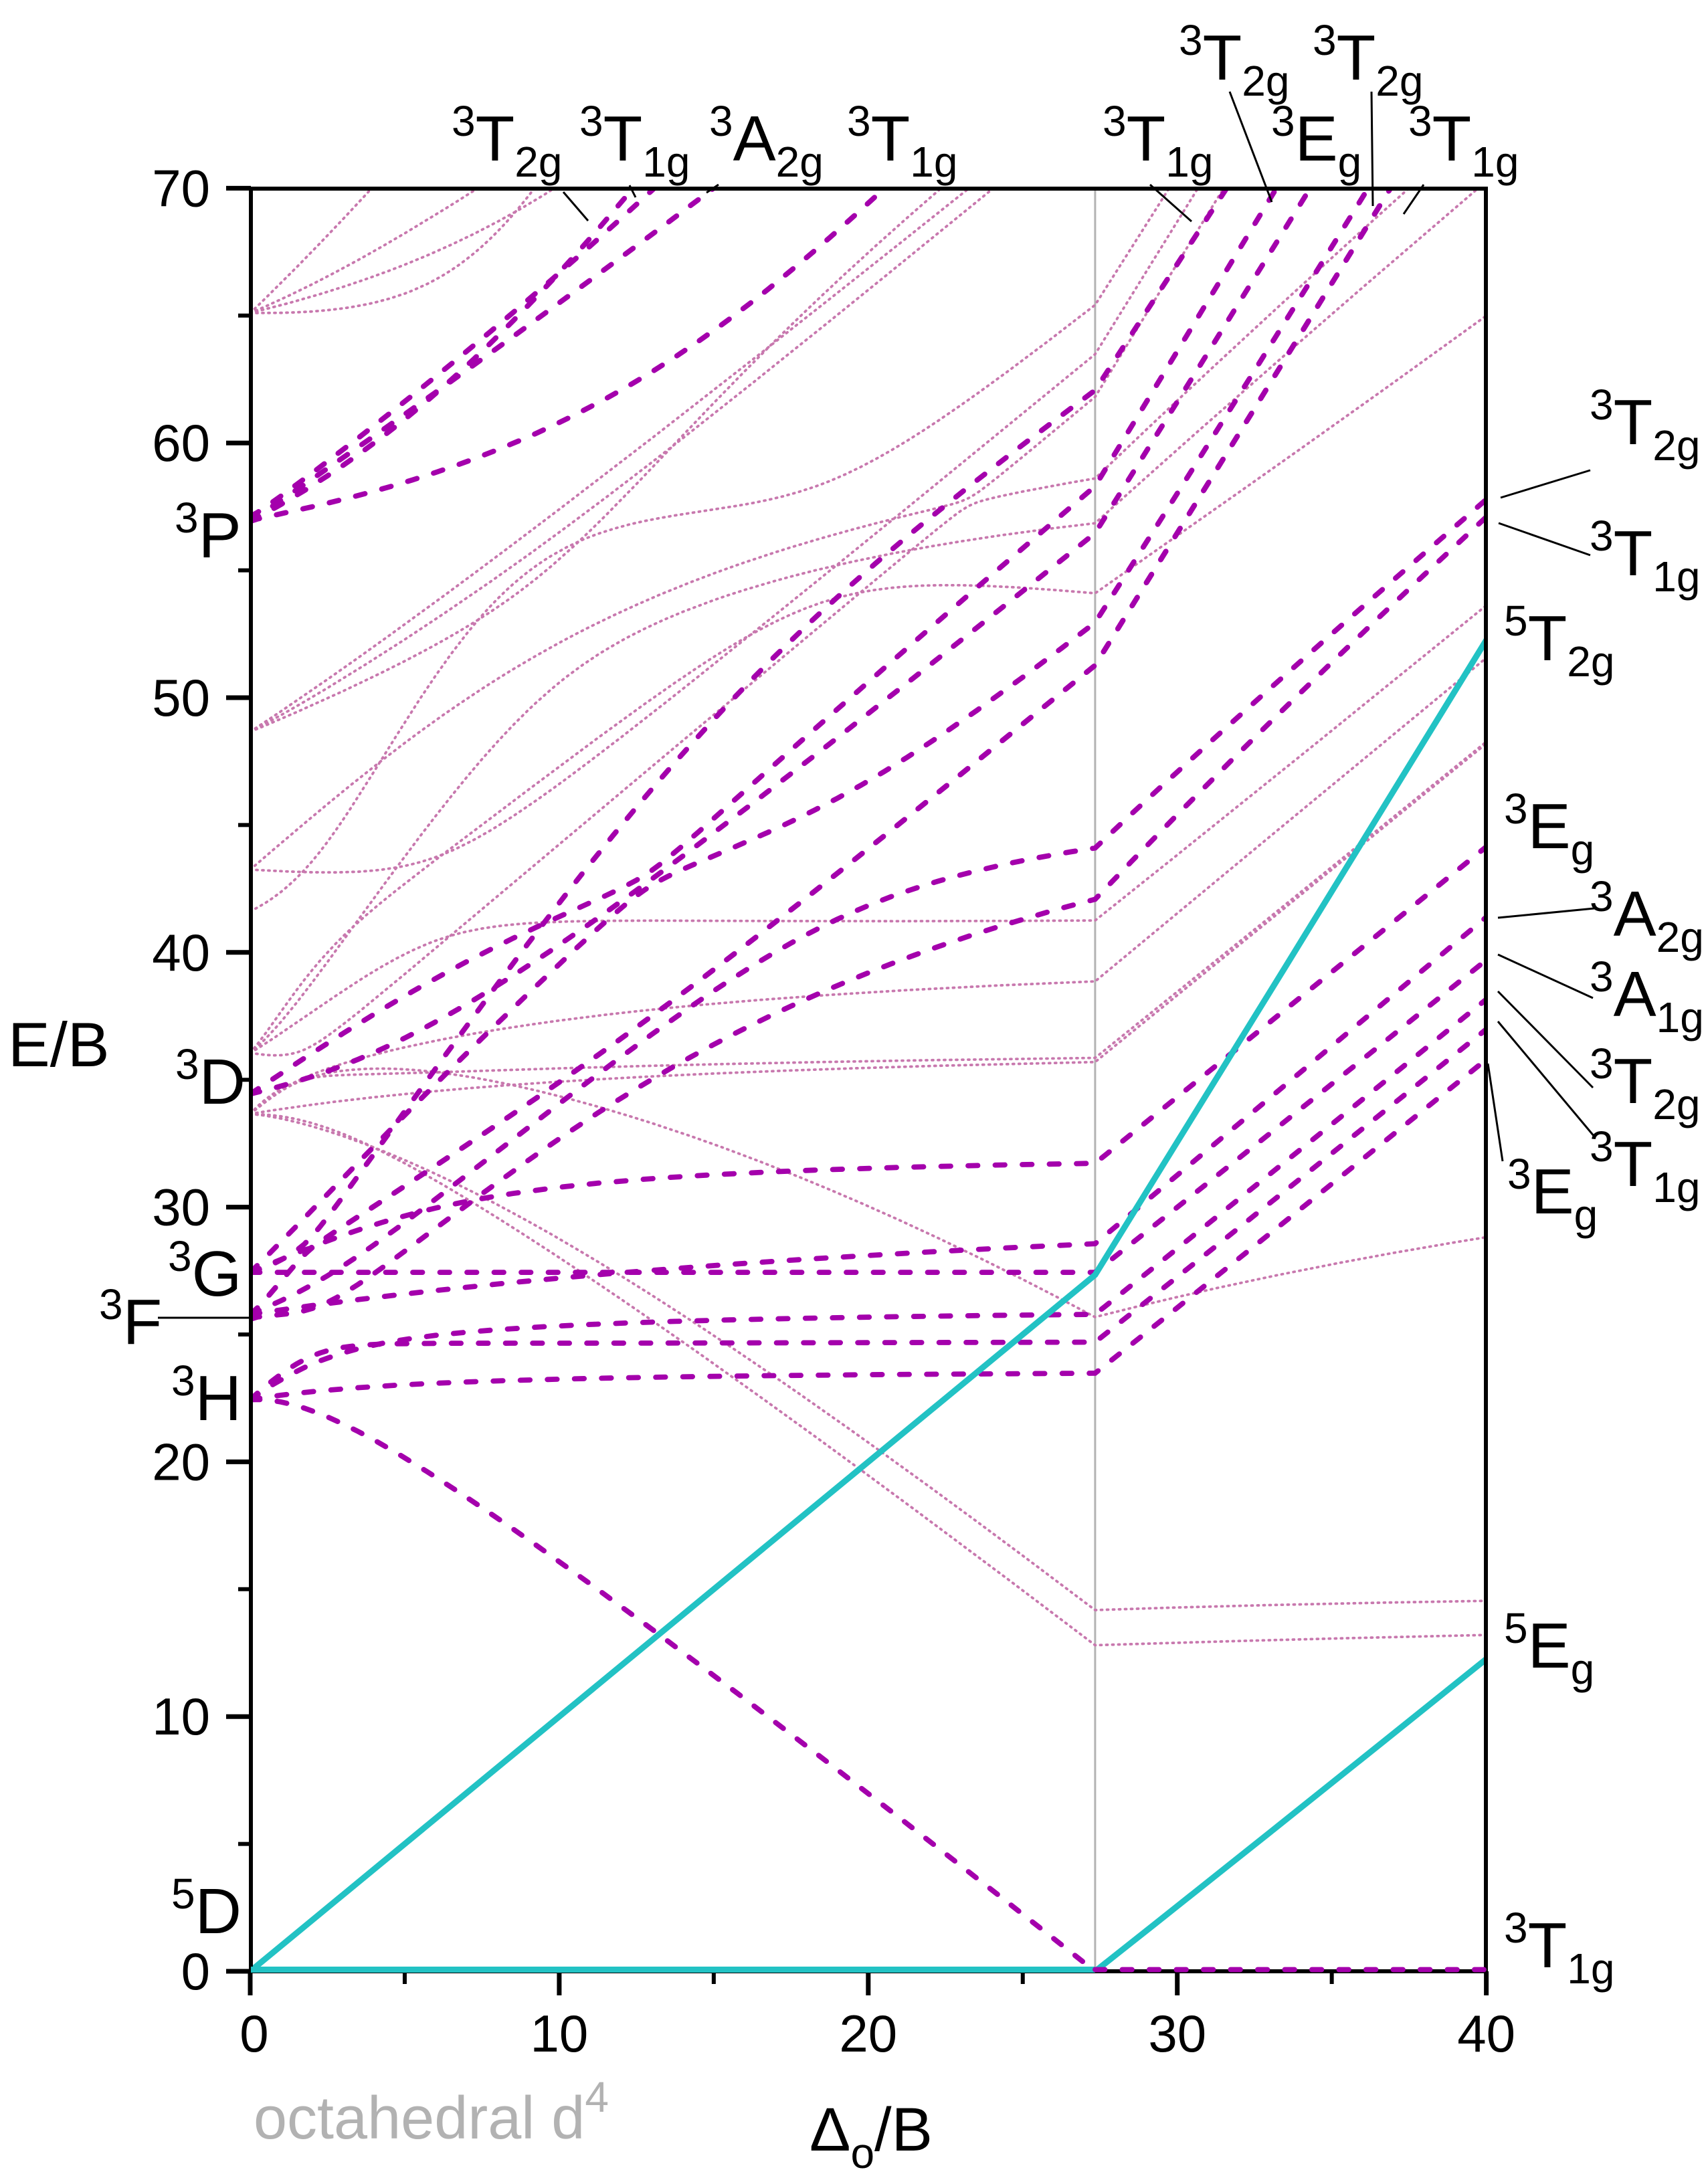 Image resolution: width=1706 pixels, height=2184 pixels. What do you see at coordinates (59, 1044) in the screenshot?
I see `svg-text: E/B` at bounding box center [59, 1044].